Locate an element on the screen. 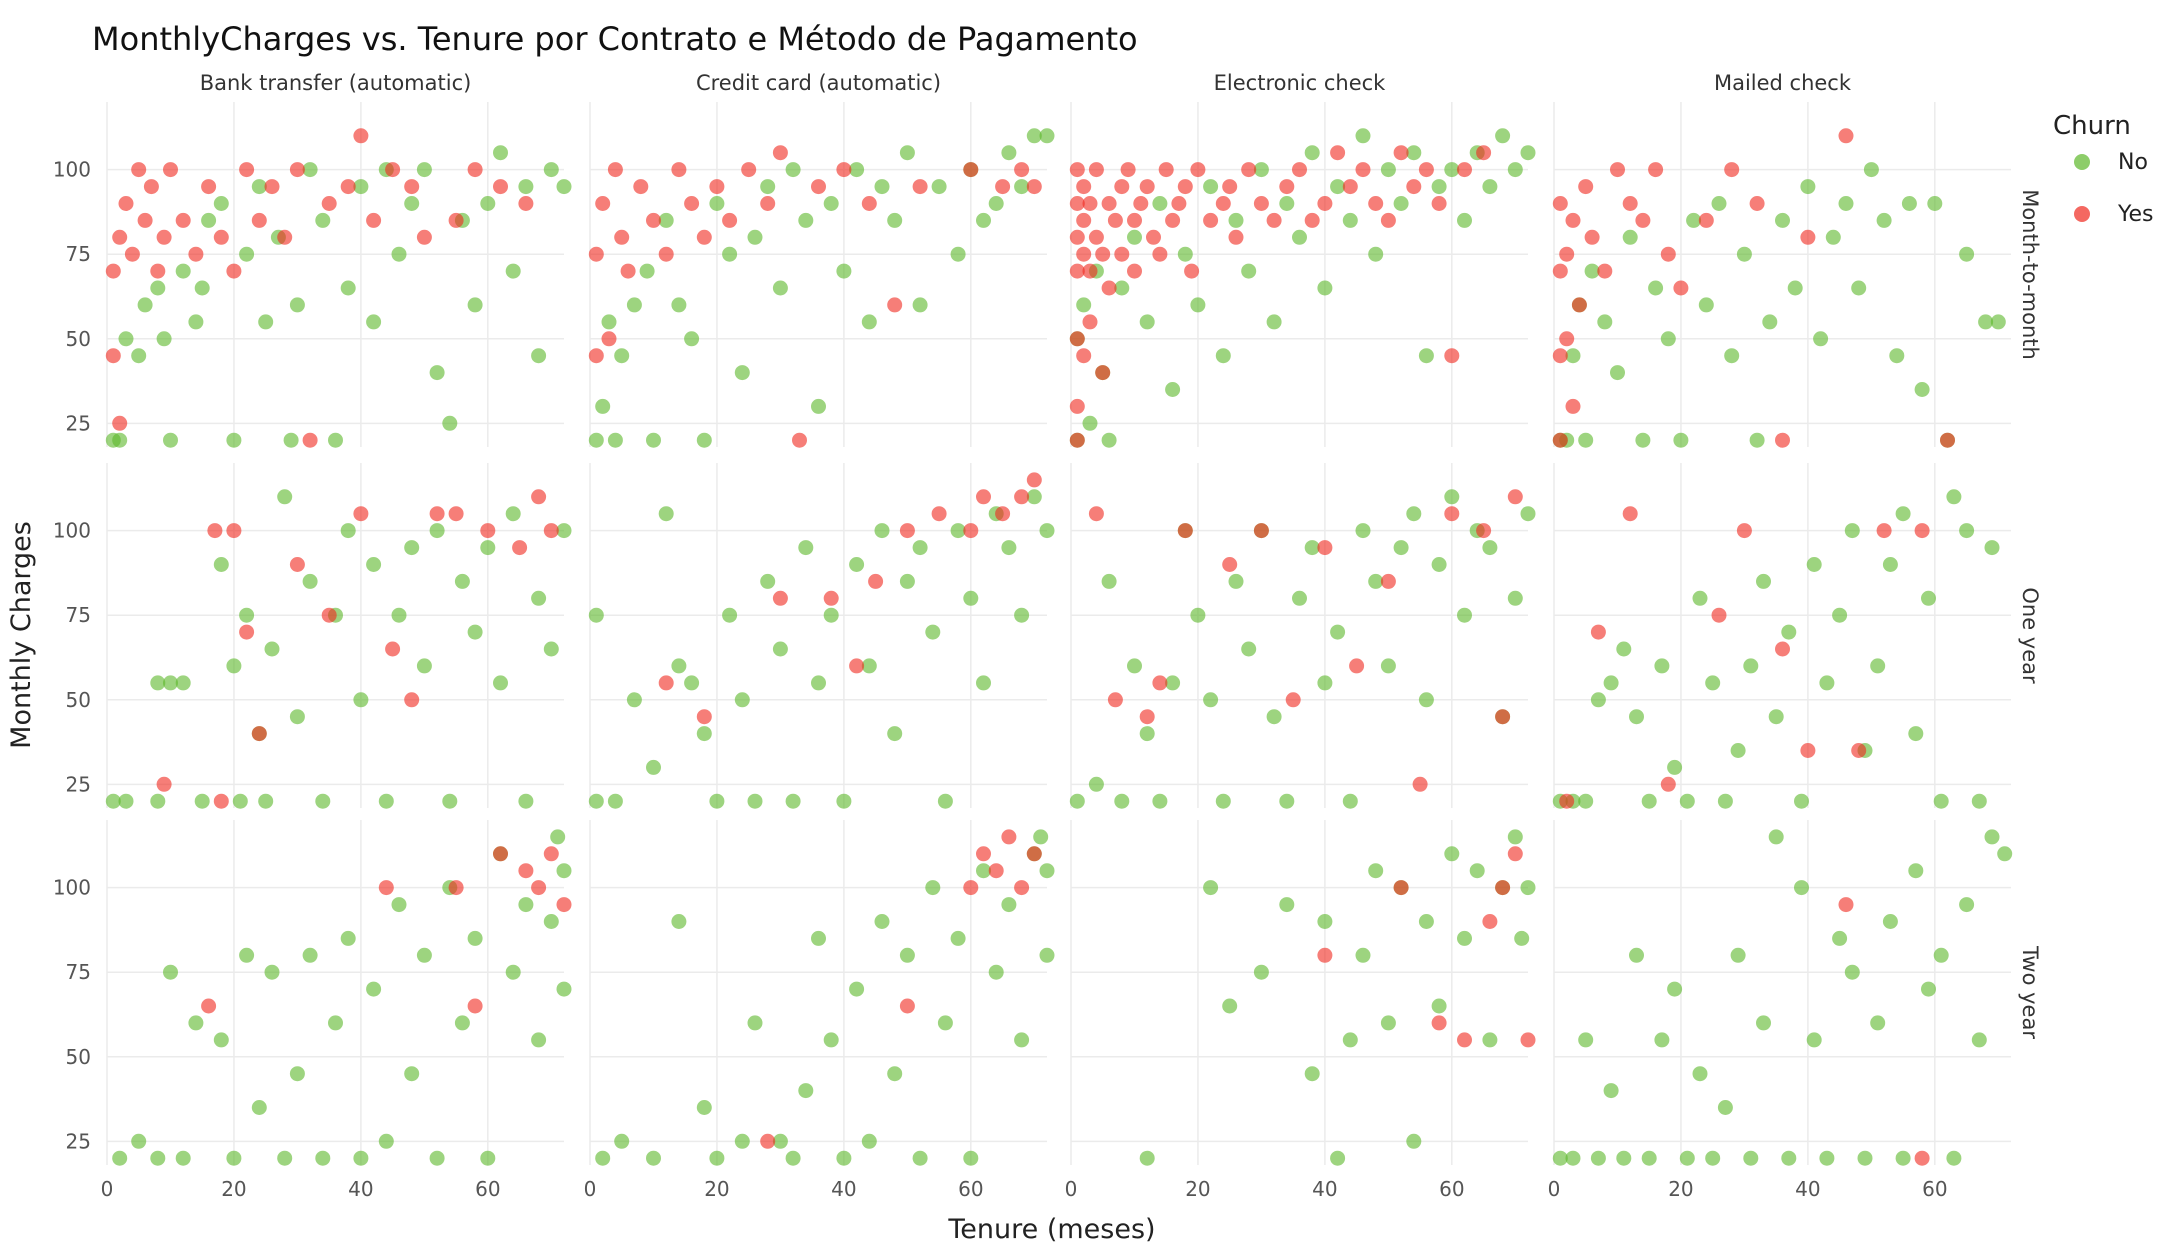  y-tick-label: 75 is located at coordinates (78, 254).